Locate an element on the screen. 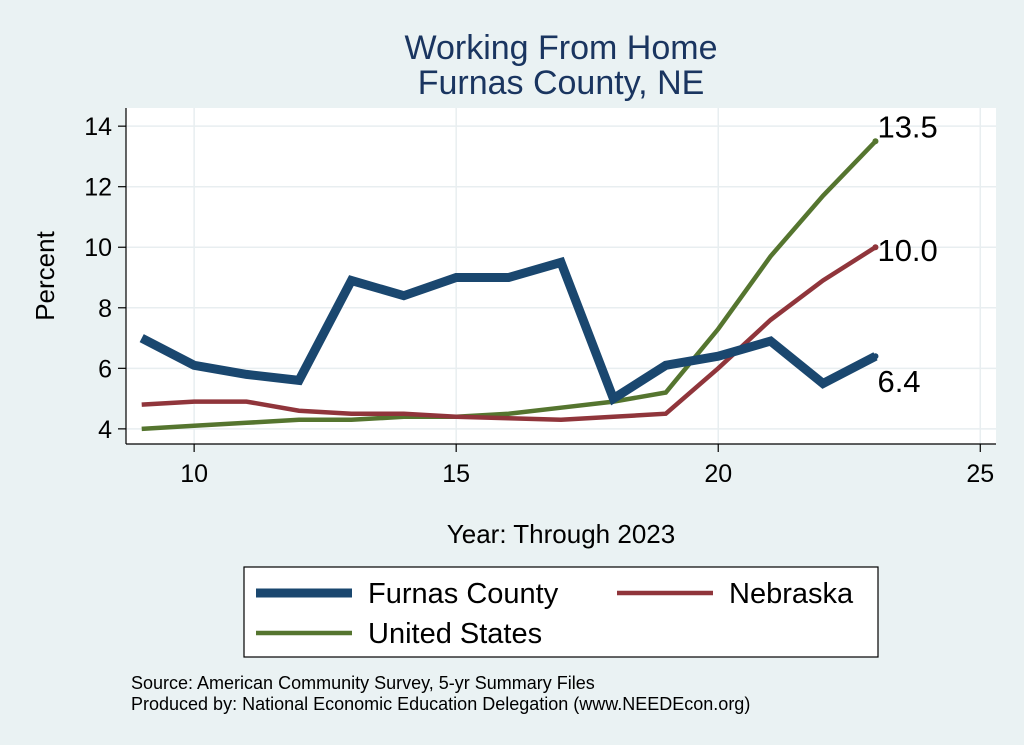 The width and height of the screenshot is (1024, 745). x-tick-label: 10 is located at coordinates (194, 474).